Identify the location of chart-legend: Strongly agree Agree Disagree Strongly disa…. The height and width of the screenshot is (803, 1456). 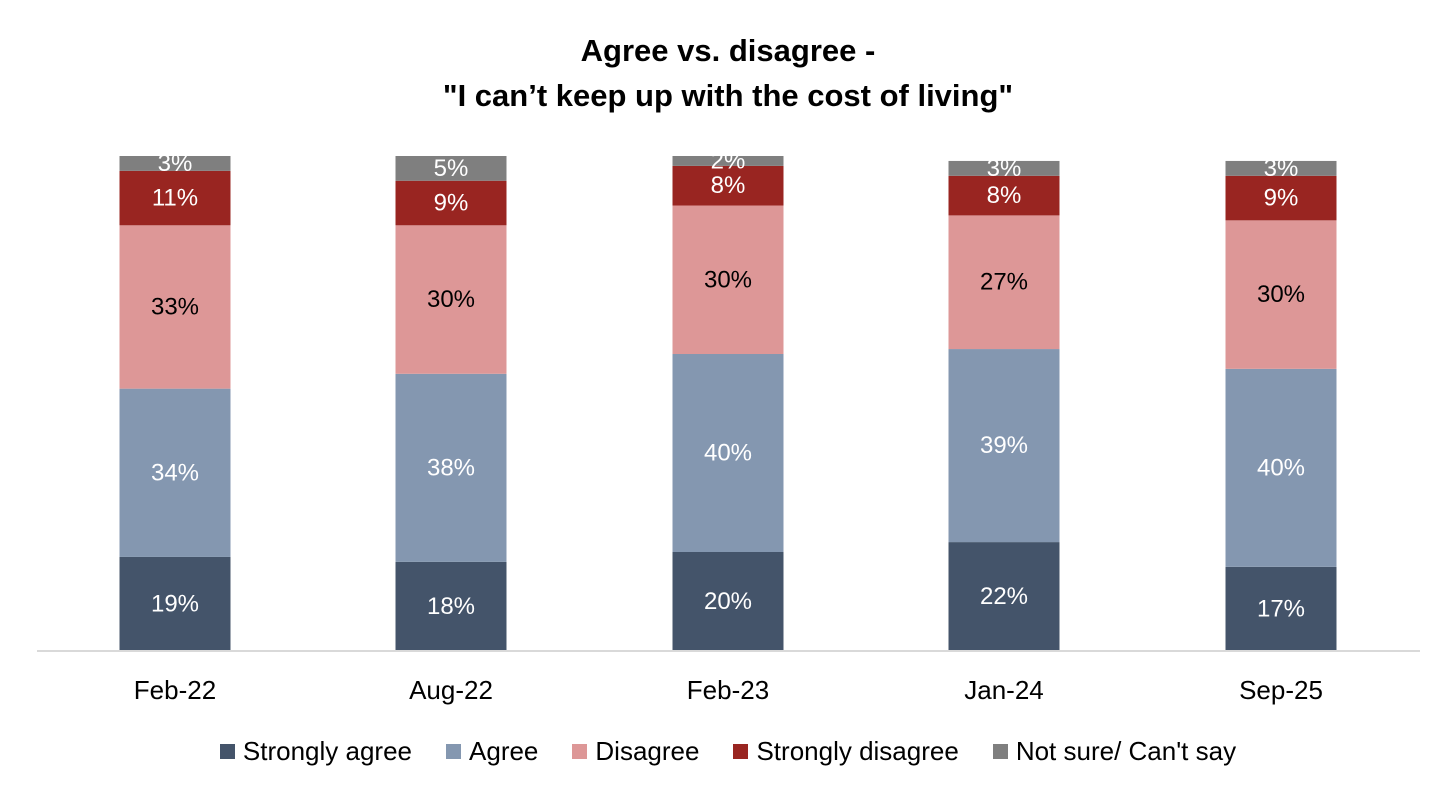
(728, 751).